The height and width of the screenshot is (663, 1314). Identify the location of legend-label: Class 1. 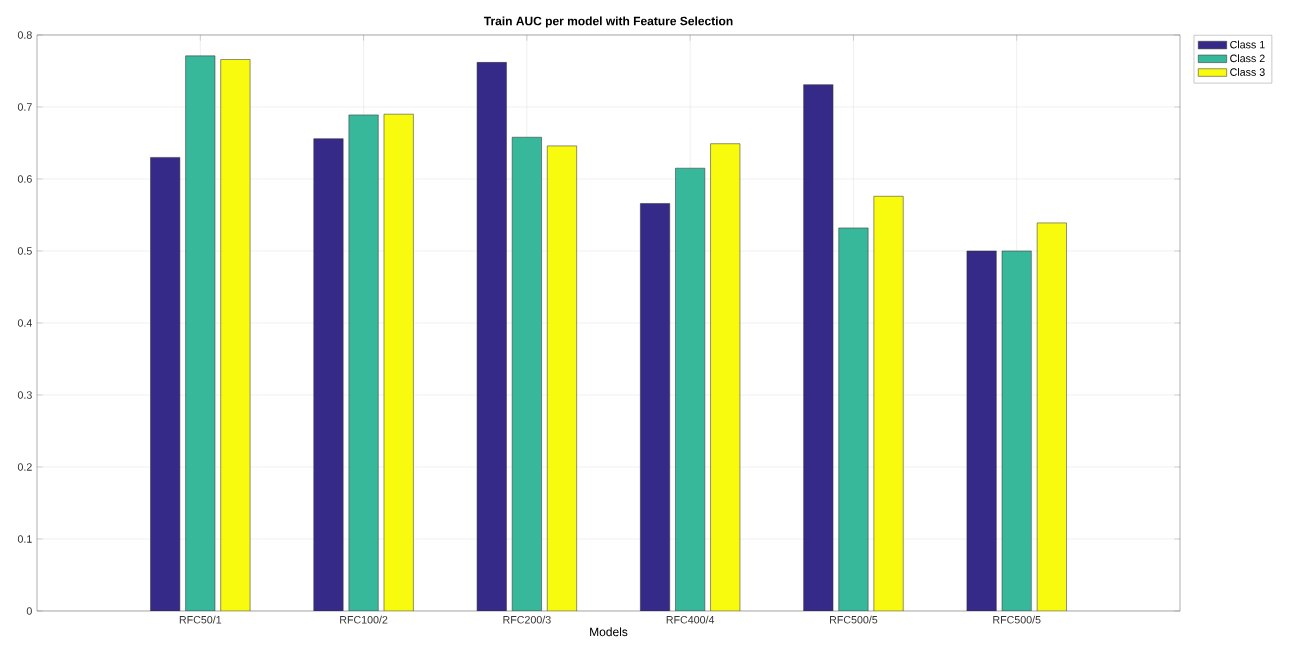
(1247, 44).